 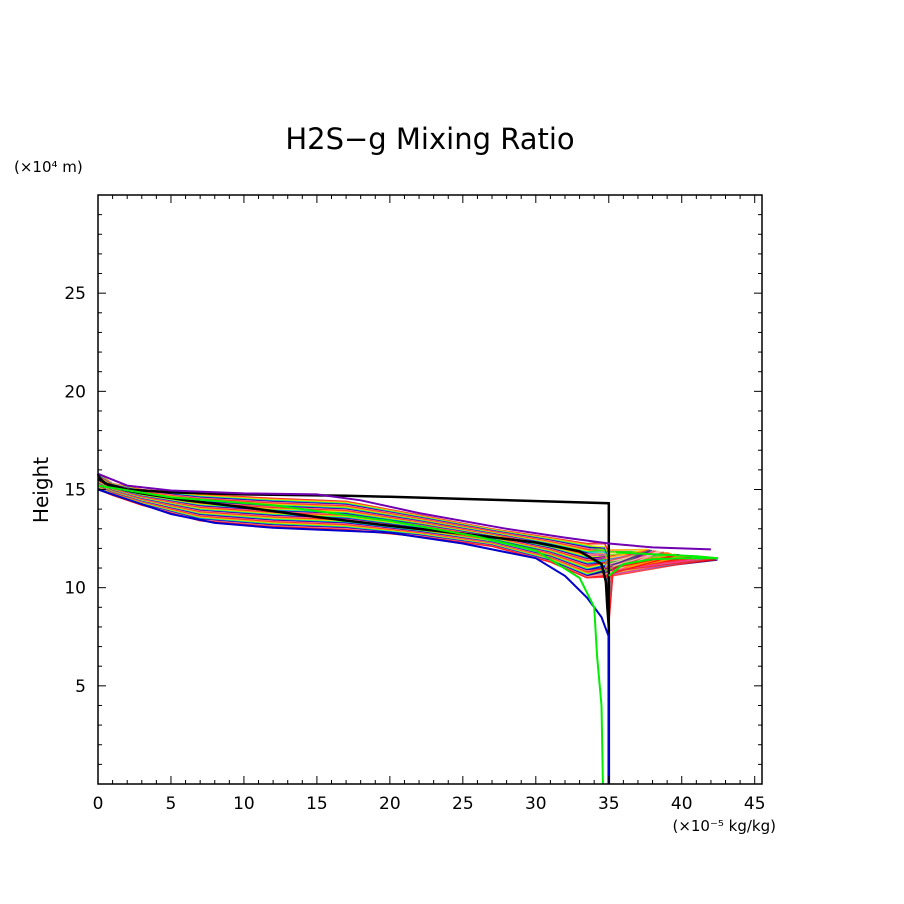 What do you see at coordinates (755, 804) in the screenshot?
I see `x-tick-label: 45` at bounding box center [755, 804].